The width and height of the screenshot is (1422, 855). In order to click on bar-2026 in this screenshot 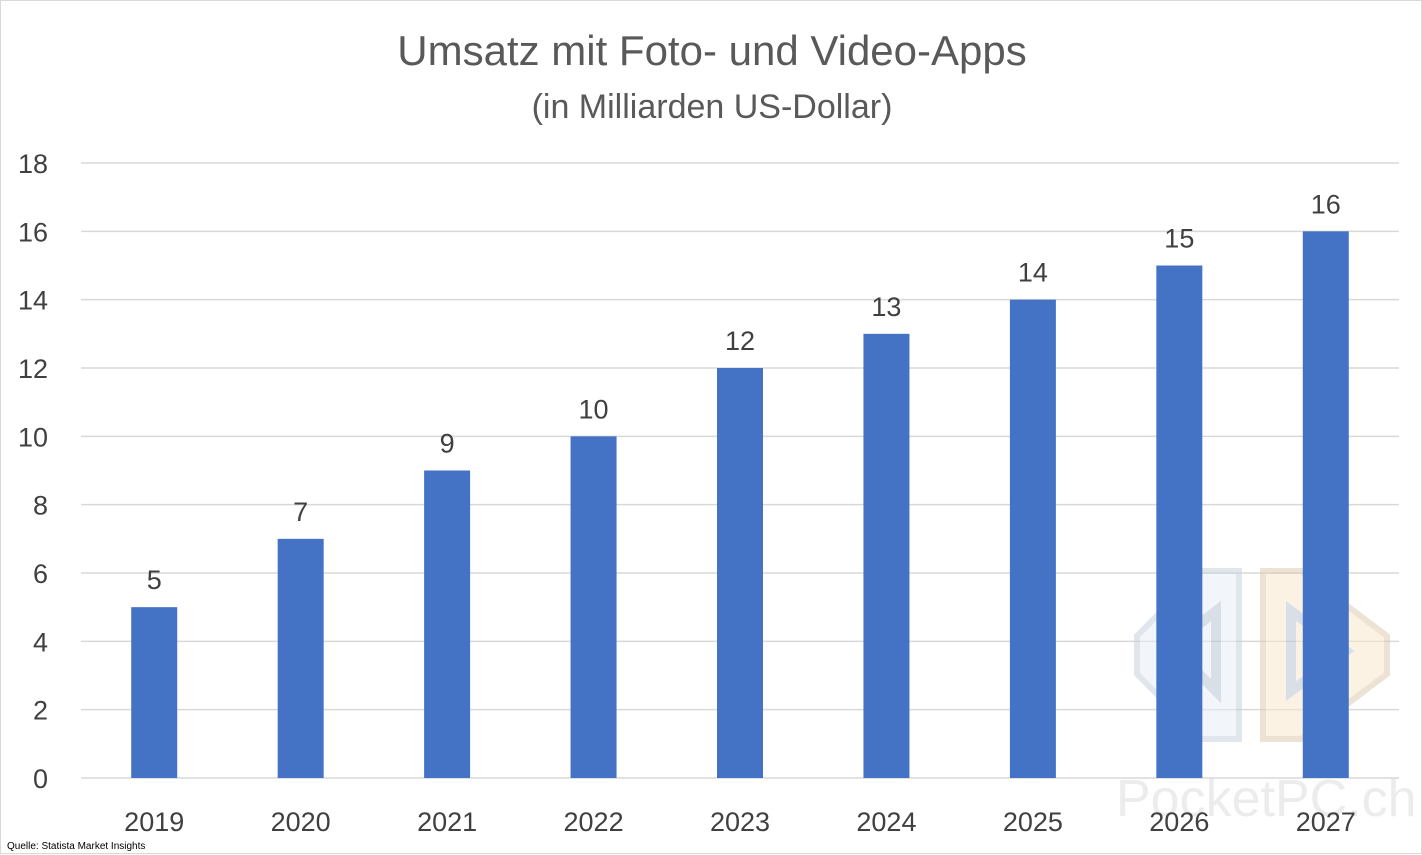, I will do `click(1179, 521)`.